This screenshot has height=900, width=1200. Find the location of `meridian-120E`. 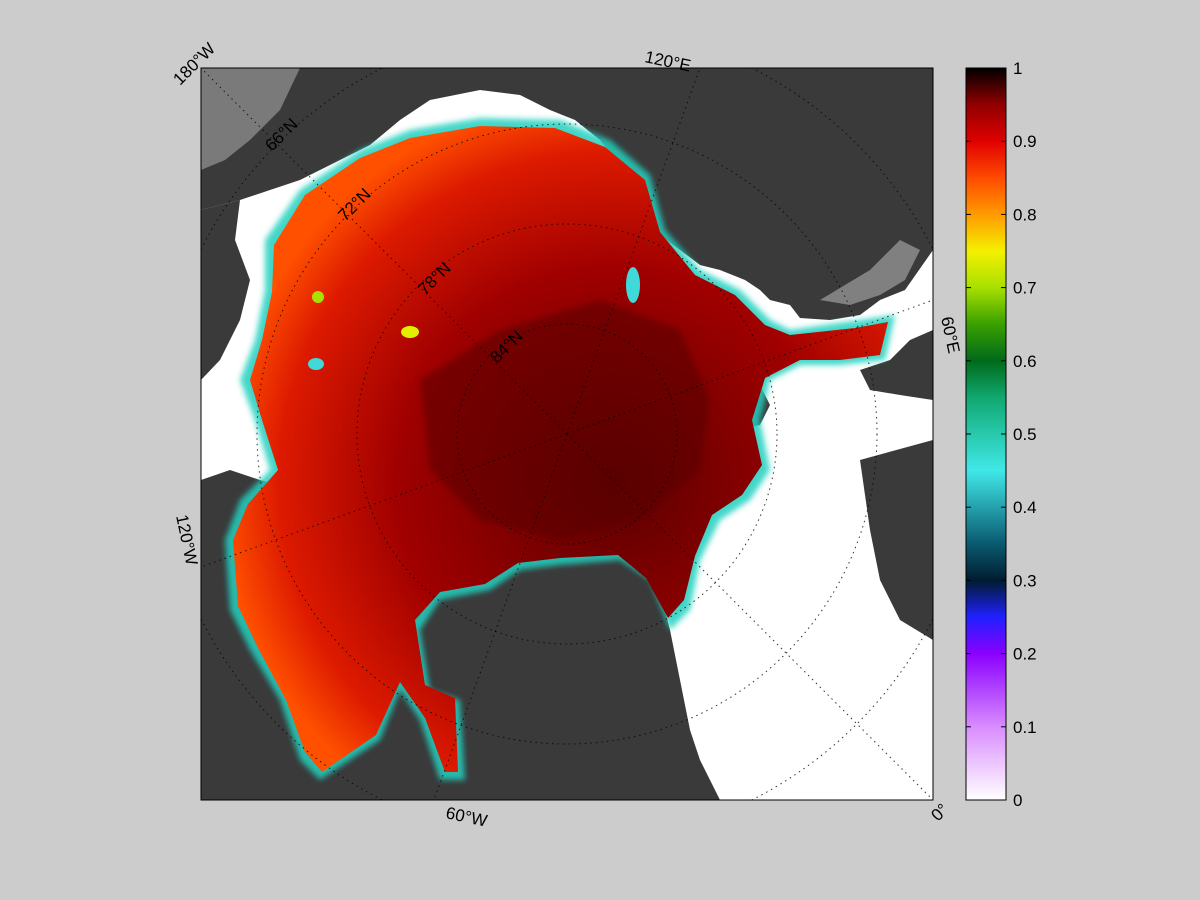

meridian-120E is located at coordinates (633, 251).